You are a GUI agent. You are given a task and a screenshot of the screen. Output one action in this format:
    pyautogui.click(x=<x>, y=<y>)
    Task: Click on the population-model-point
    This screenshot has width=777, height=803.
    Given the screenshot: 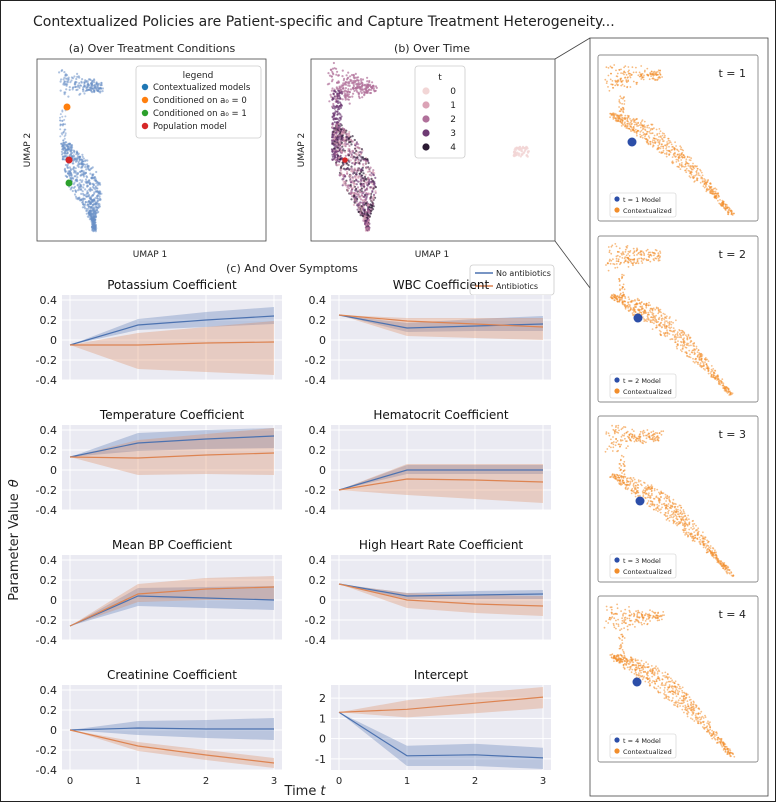 What is the action you would take?
    pyautogui.click(x=345, y=160)
    